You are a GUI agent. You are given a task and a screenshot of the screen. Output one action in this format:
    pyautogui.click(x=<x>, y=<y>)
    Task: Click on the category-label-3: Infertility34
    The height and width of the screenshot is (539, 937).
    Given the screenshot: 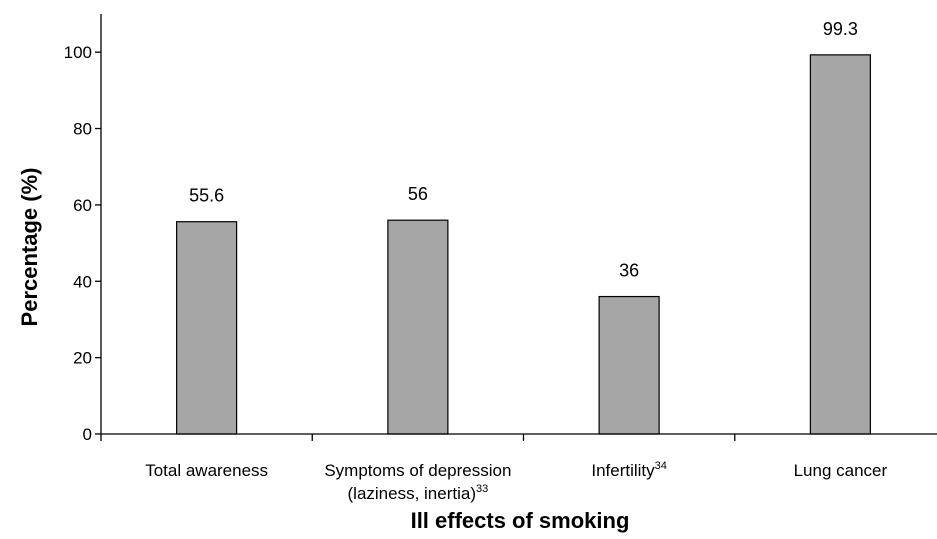 What is the action you would take?
    pyautogui.click(x=629, y=470)
    